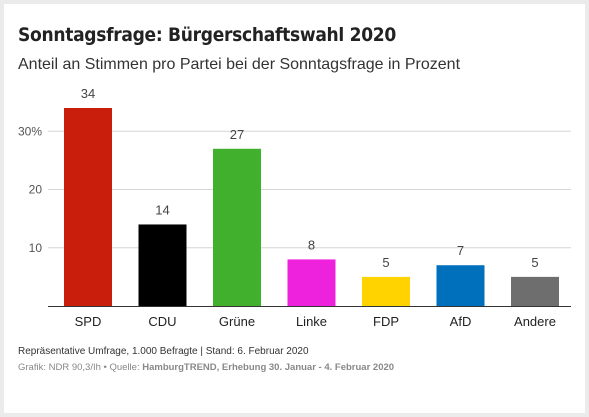  I want to click on category-label: CDU, so click(162, 321).